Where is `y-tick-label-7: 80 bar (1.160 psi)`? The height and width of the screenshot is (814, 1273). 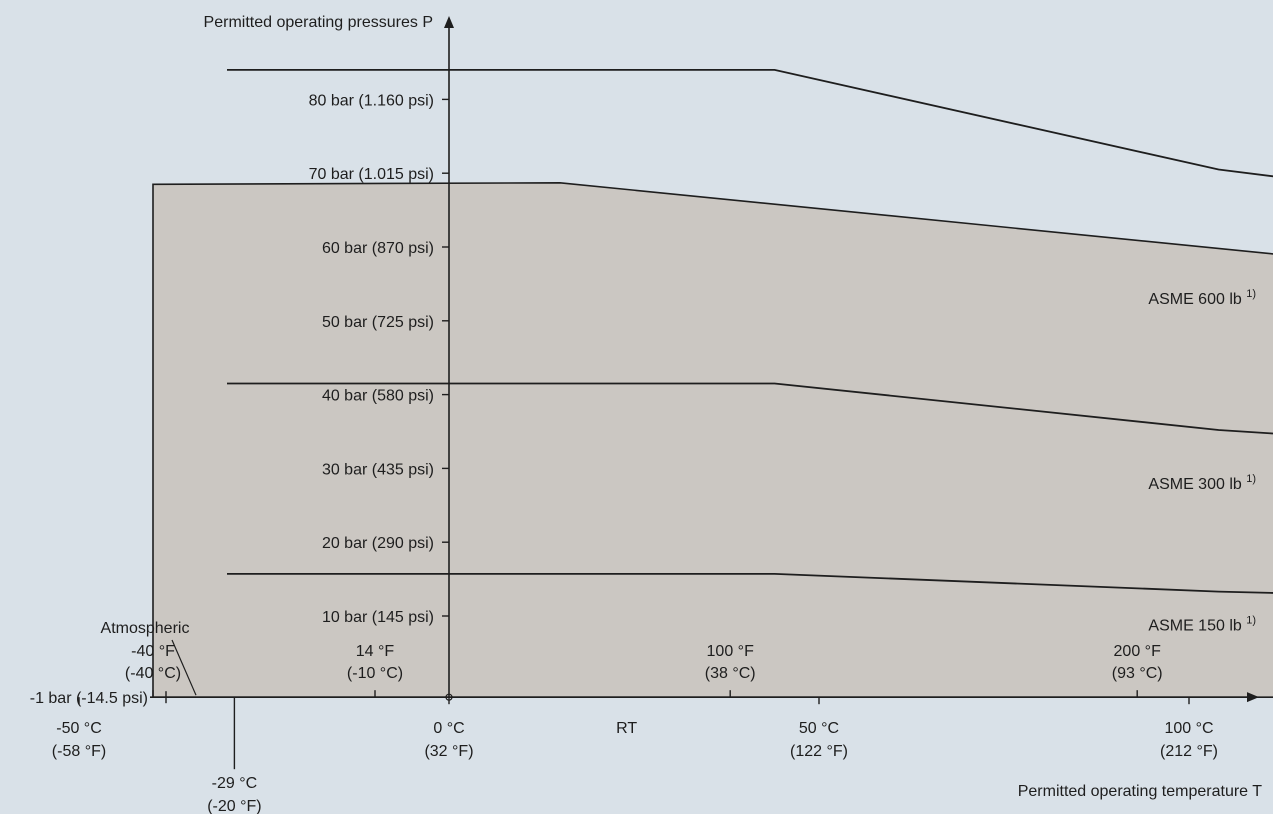 y-tick-label-7: 80 bar (1.160 psi) is located at coordinates (371, 100).